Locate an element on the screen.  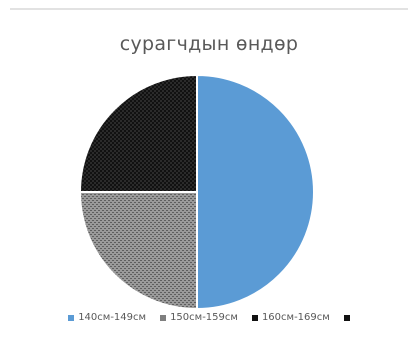
legend-item-3: 160см-169см is located at coordinates (291, 317).